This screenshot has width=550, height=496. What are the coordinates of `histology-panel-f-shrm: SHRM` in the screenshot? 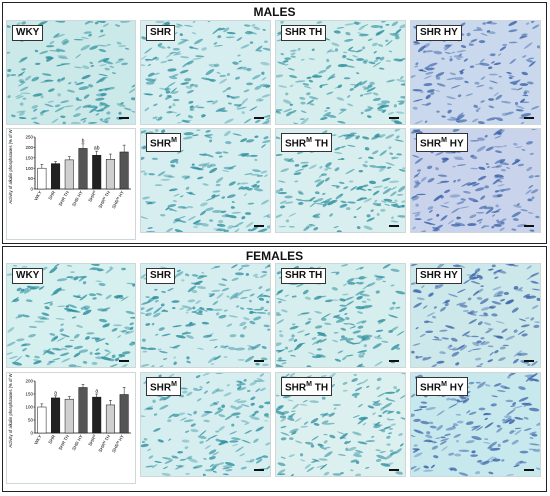 It's located at (205, 424).